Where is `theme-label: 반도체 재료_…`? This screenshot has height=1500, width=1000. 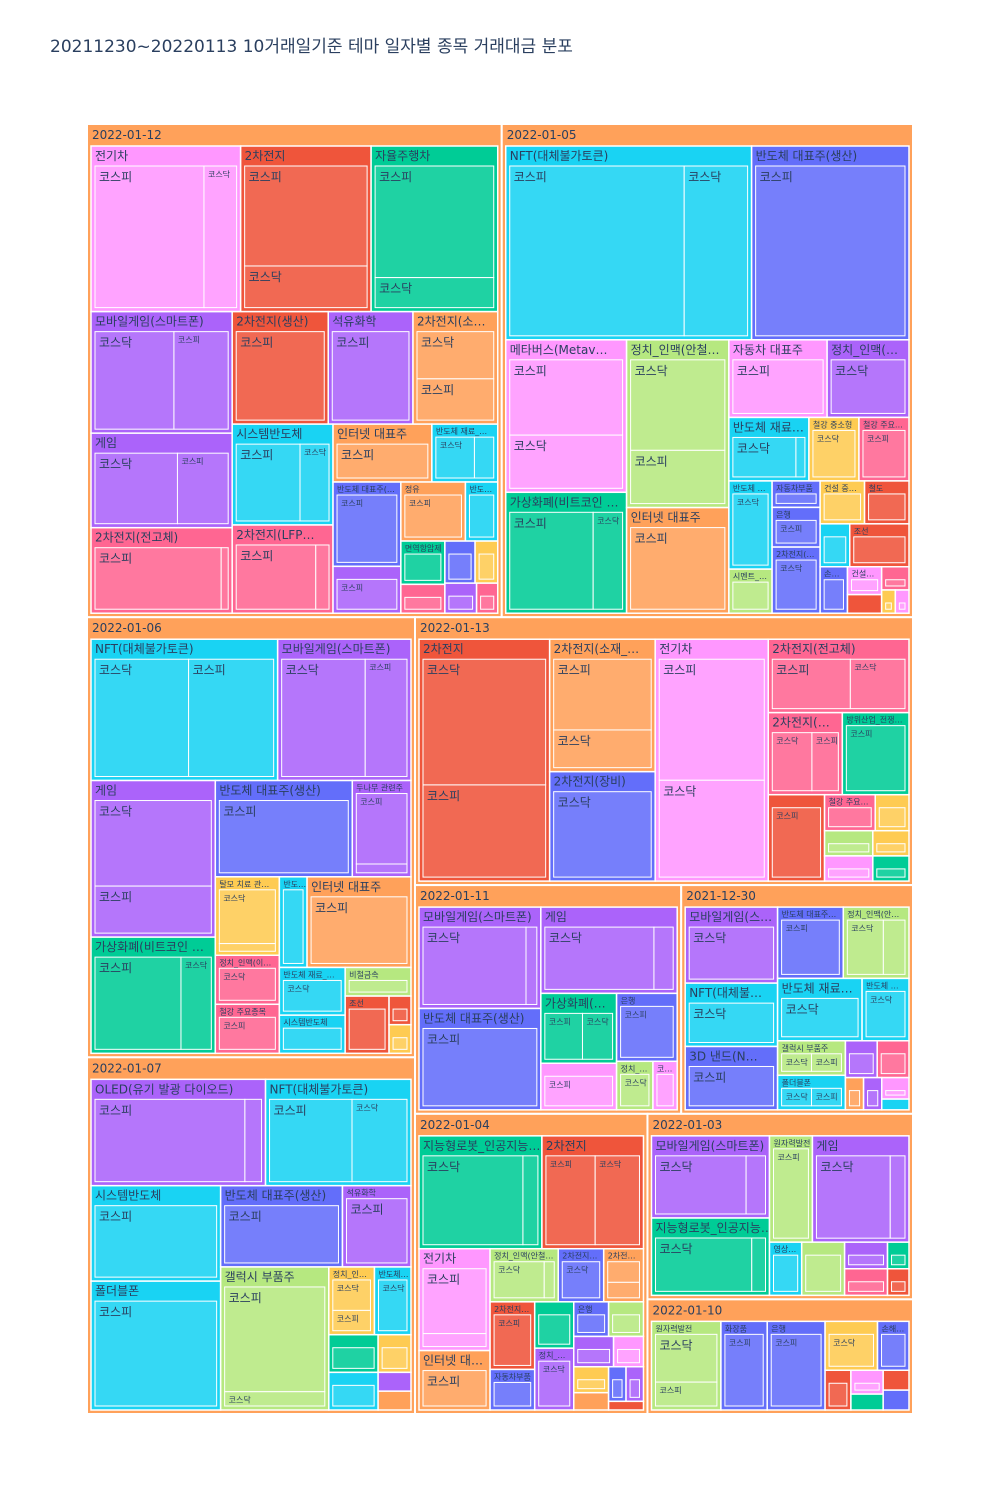
theme-label: 반도체 재료_… is located at coordinates (308, 974).